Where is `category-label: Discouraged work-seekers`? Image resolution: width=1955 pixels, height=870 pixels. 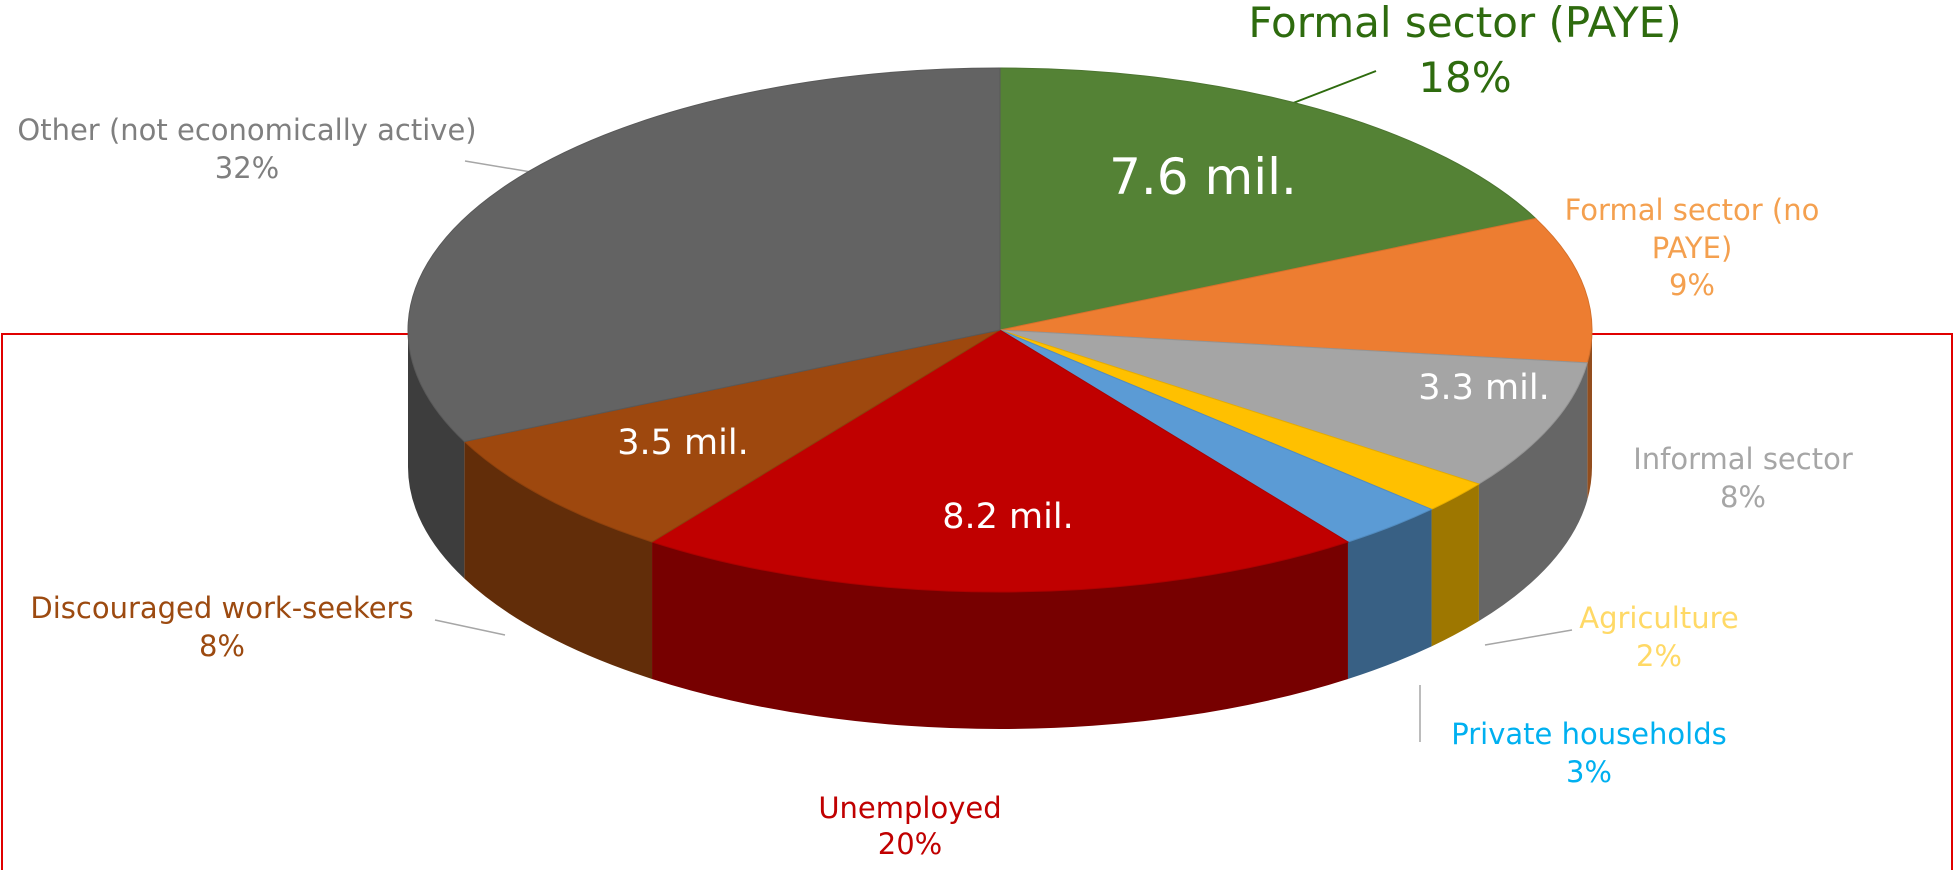 category-label: Discouraged work-seekers is located at coordinates (222, 608).